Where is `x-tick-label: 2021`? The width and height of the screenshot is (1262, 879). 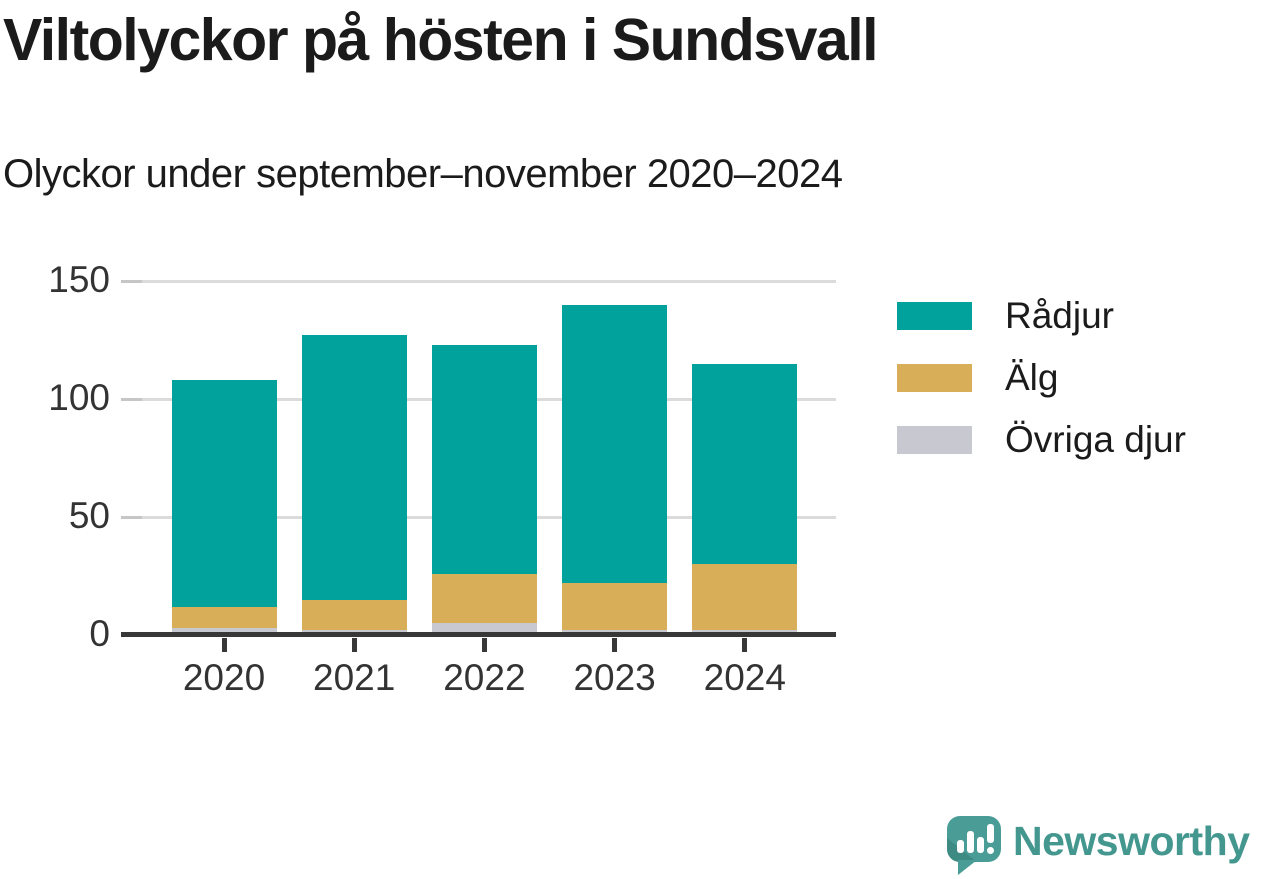
x-tick-label: 2021 is located at coordinates (354, 677).